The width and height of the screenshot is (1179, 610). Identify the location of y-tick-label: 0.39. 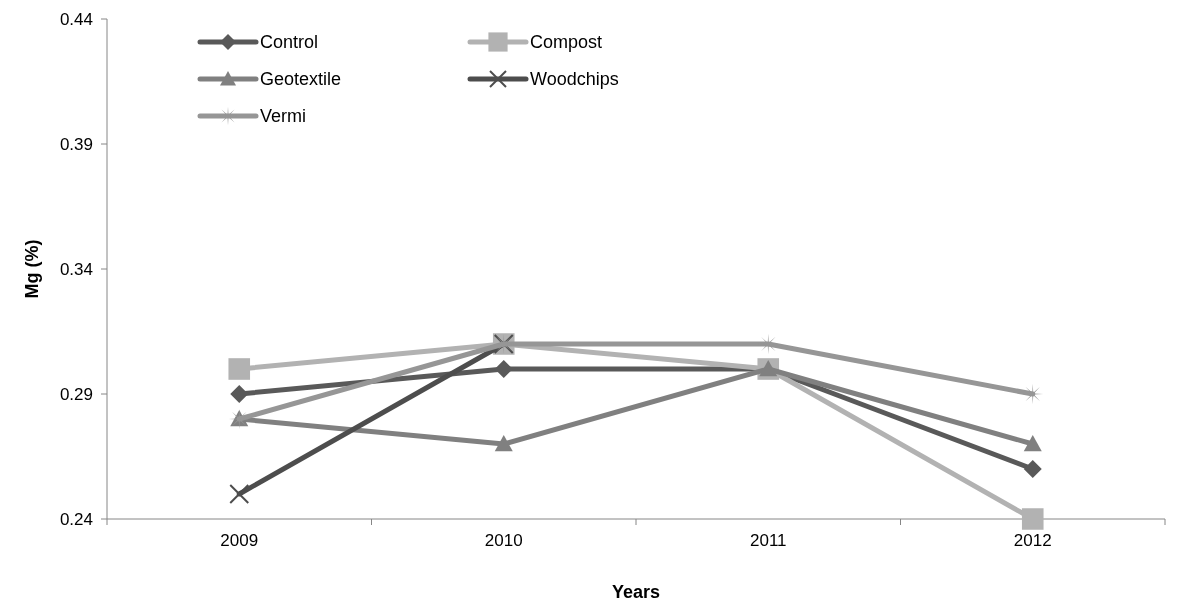
(76, 144).